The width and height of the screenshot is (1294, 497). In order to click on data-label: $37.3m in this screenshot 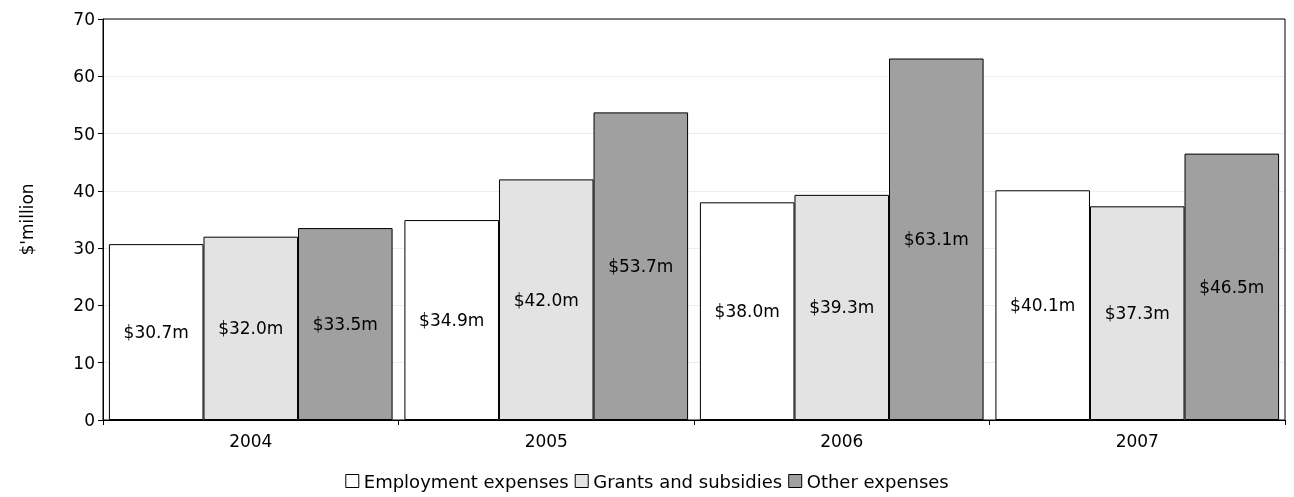, I will do `click(1137, 313)`.